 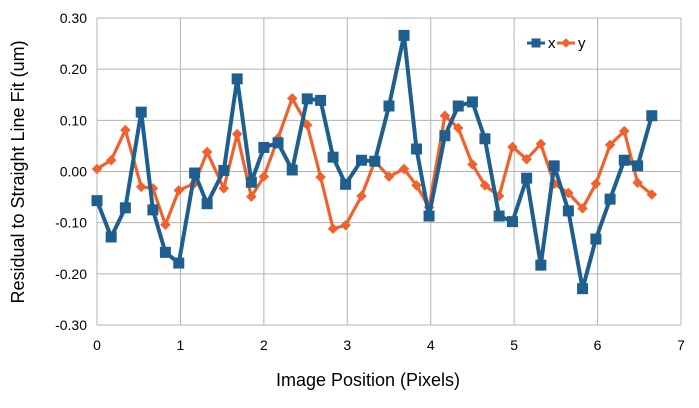 What do you see at coordinates (71, 274) in the screenshot?
I see `y-tick-label: -0.20` at bounding box center [71, 274].